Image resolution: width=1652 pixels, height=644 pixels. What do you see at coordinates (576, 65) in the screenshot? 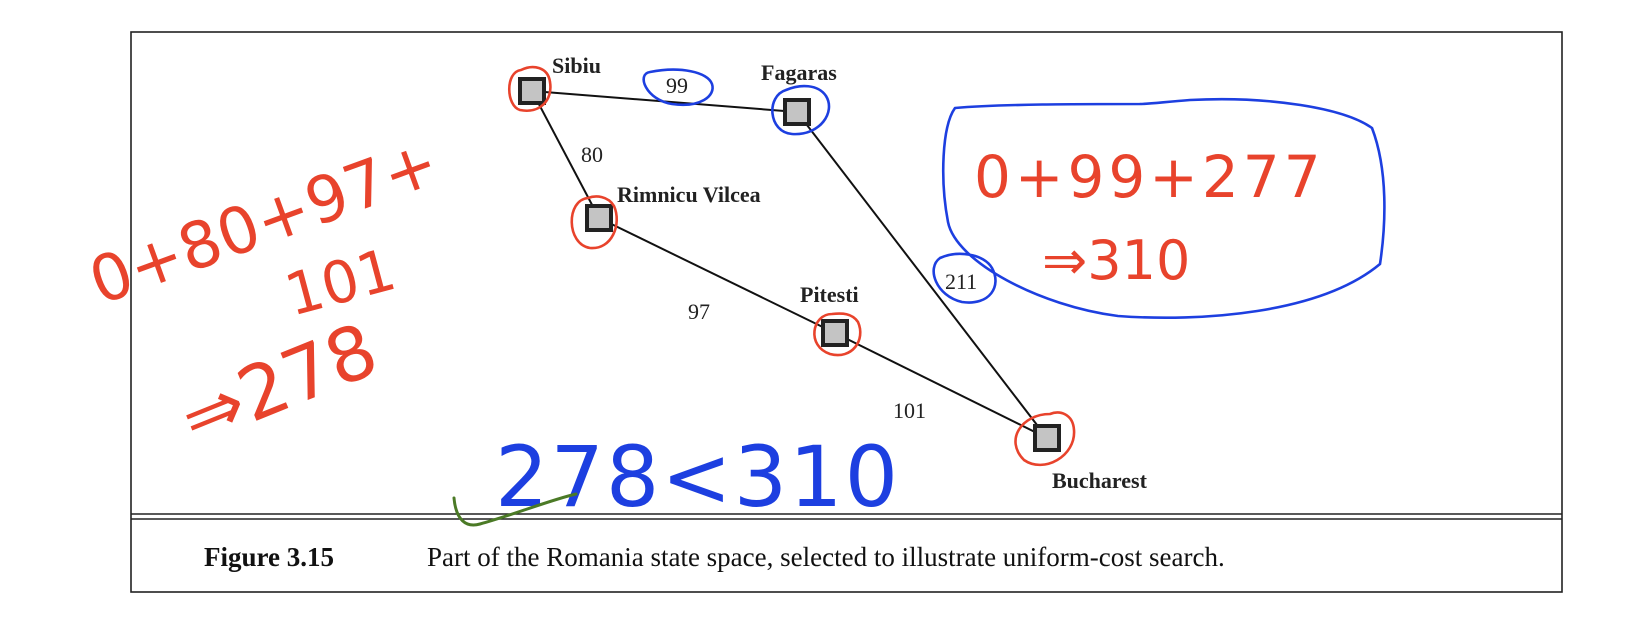
I see `node-label-sibiu: Sibiu` at bounding box center [576, 65].